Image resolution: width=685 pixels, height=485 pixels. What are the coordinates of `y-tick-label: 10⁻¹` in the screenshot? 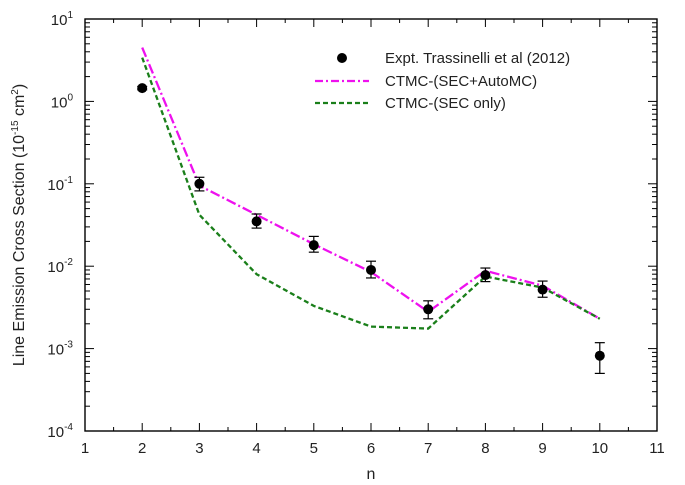 It's located at (60, 184).